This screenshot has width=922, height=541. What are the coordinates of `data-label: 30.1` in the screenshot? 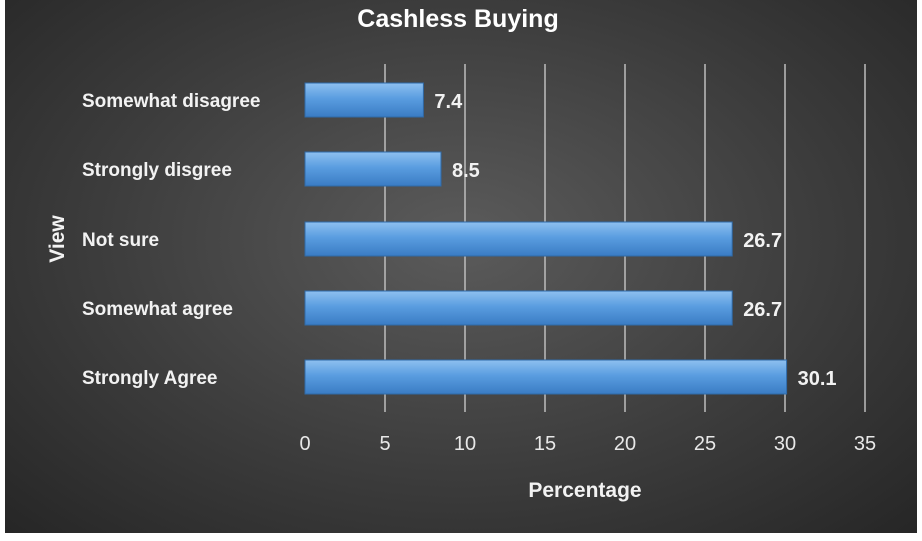 It's located at (817, 379).